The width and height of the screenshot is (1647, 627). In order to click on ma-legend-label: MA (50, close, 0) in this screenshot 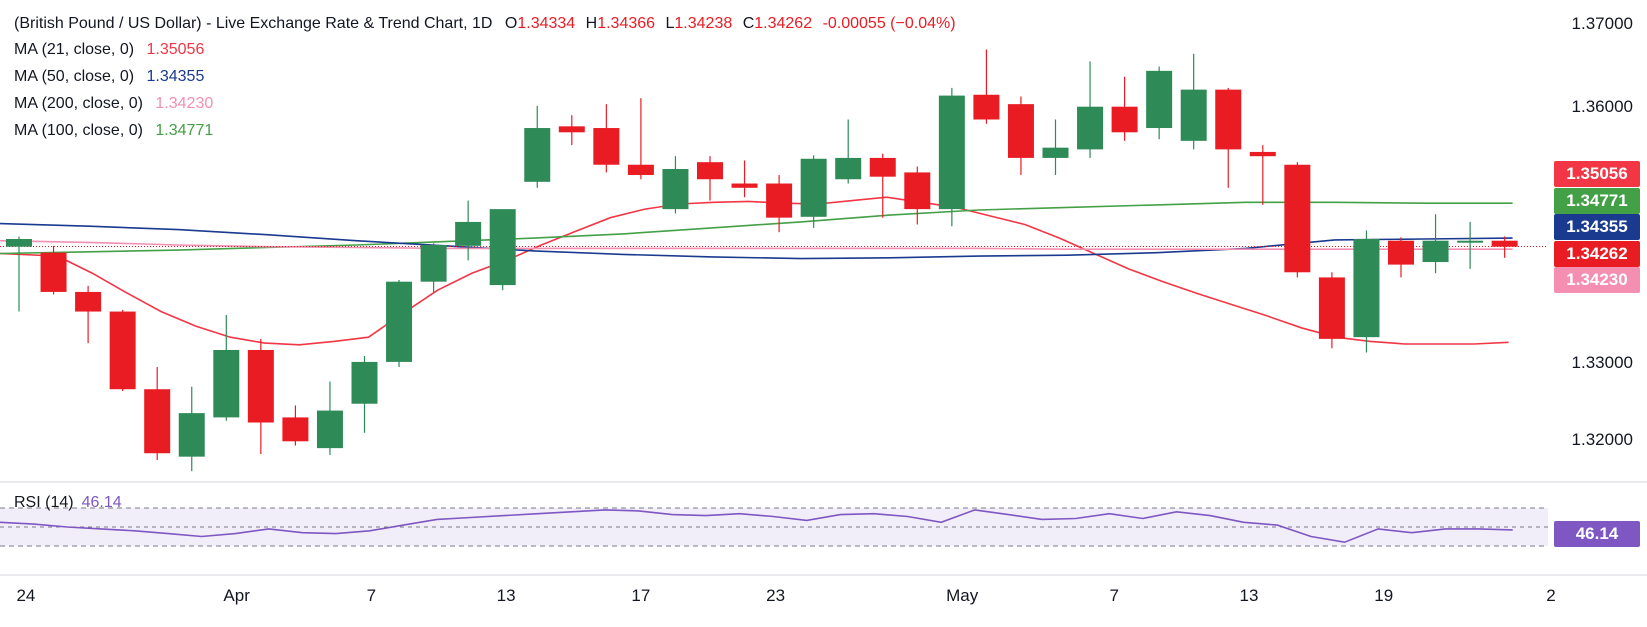, I will do `click(74, 76)`.